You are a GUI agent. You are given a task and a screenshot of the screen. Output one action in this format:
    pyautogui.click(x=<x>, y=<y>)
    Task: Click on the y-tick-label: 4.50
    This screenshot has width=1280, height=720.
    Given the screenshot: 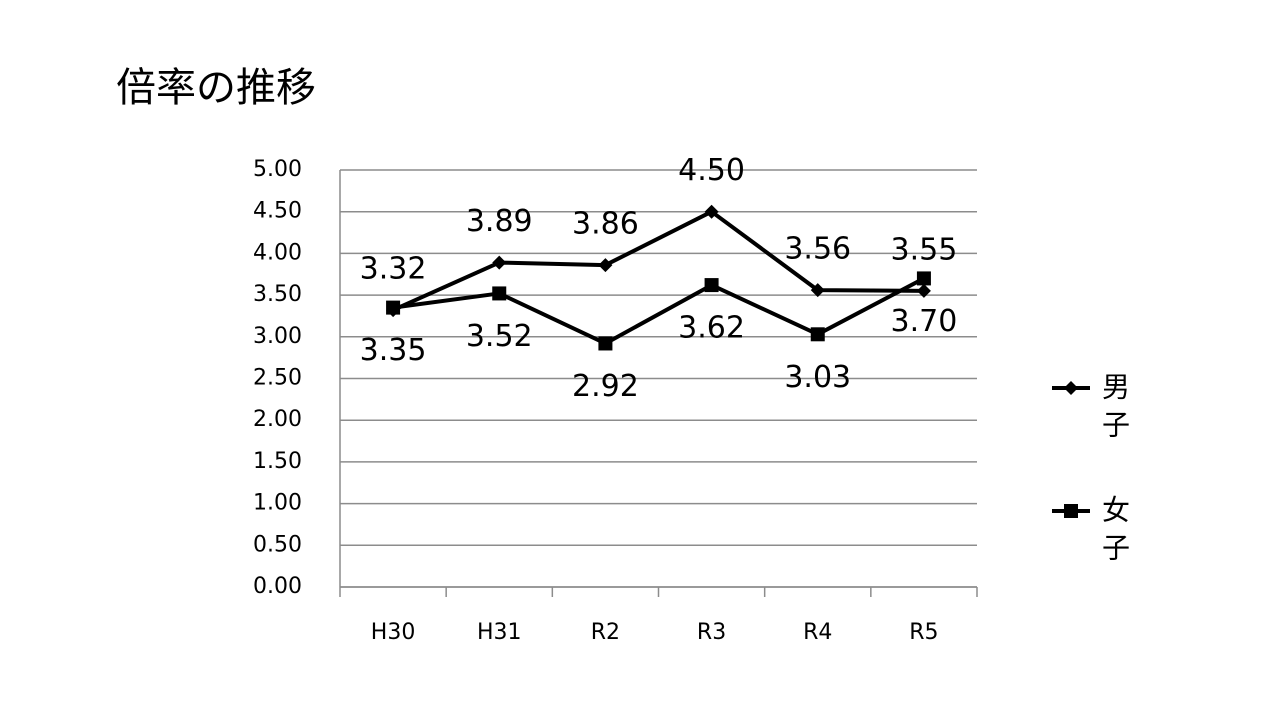 What is the action you would take?
    pyautogui.click(x=277, y=211)
    